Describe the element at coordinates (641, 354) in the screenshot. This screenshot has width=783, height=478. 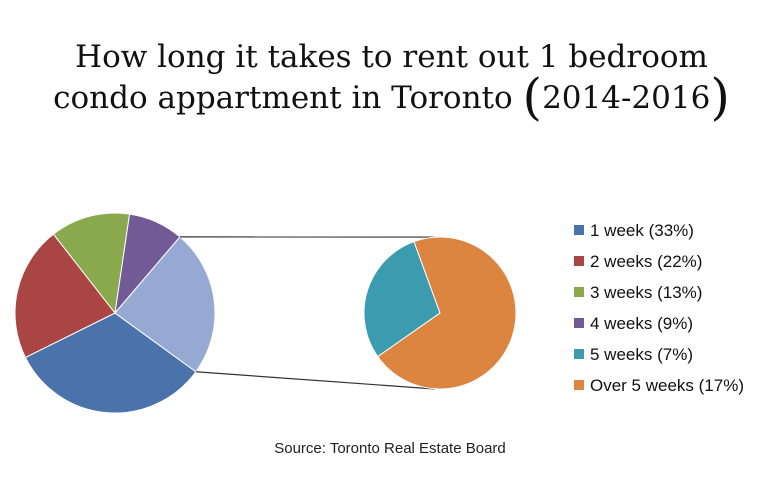
I see `legend-entry: 5 weeks (7%)` at that location.